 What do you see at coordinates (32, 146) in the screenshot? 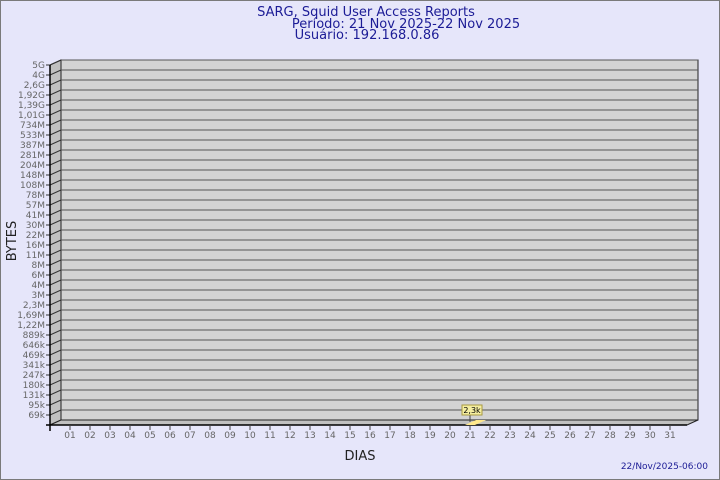
I see `y-tick-label: 387M` at bounding box center [32, 146].